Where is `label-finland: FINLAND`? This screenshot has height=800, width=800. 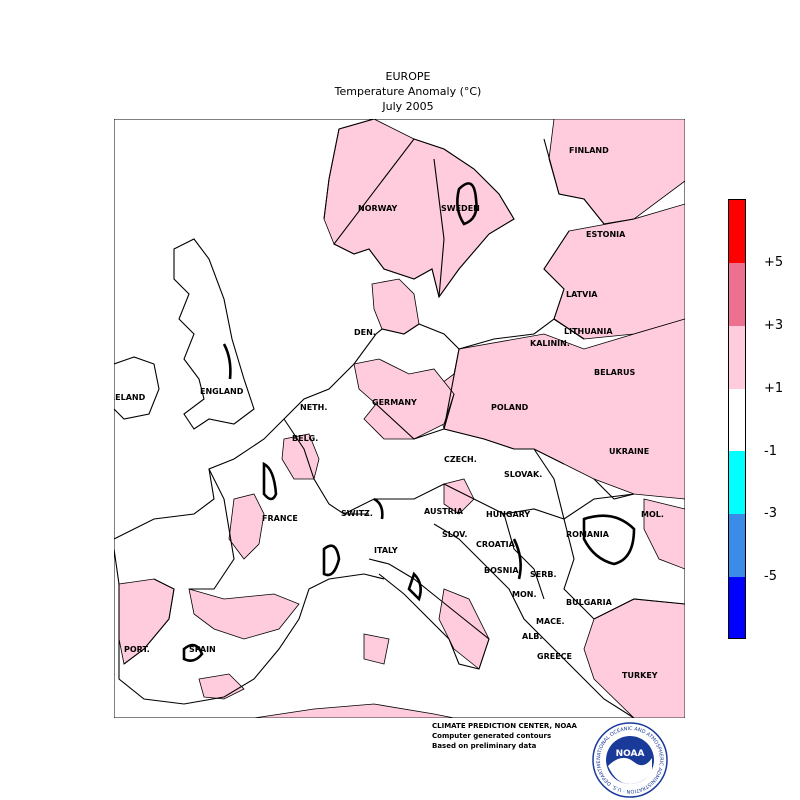 label-finland: FINLAND is located at coordinates (589, 150).